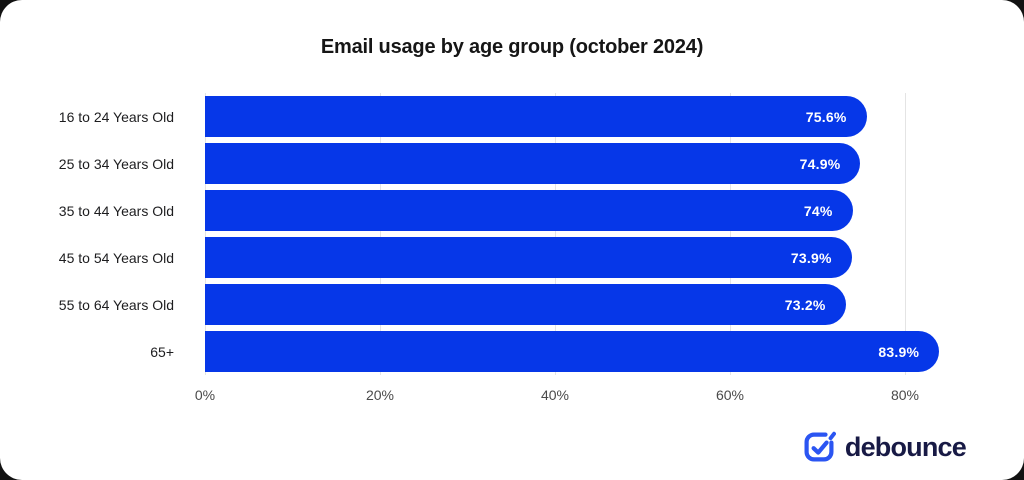 The height and width of the screenshot is (480, 1024). Describe the element at coordinates (380, 395) in the screenshot. I see `x-axis-tick-label: 20%` at that location.